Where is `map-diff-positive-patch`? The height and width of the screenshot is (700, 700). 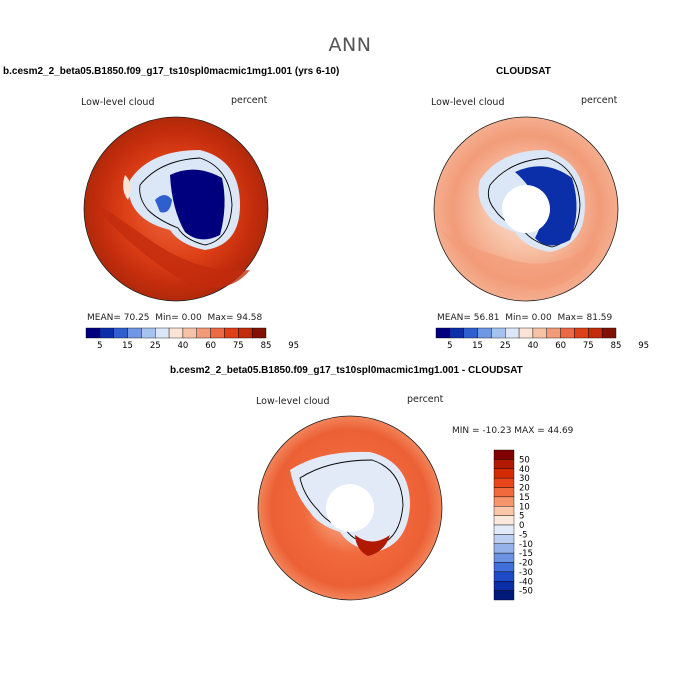 map-diff-positive-patch is located at coordinates (372, 545).